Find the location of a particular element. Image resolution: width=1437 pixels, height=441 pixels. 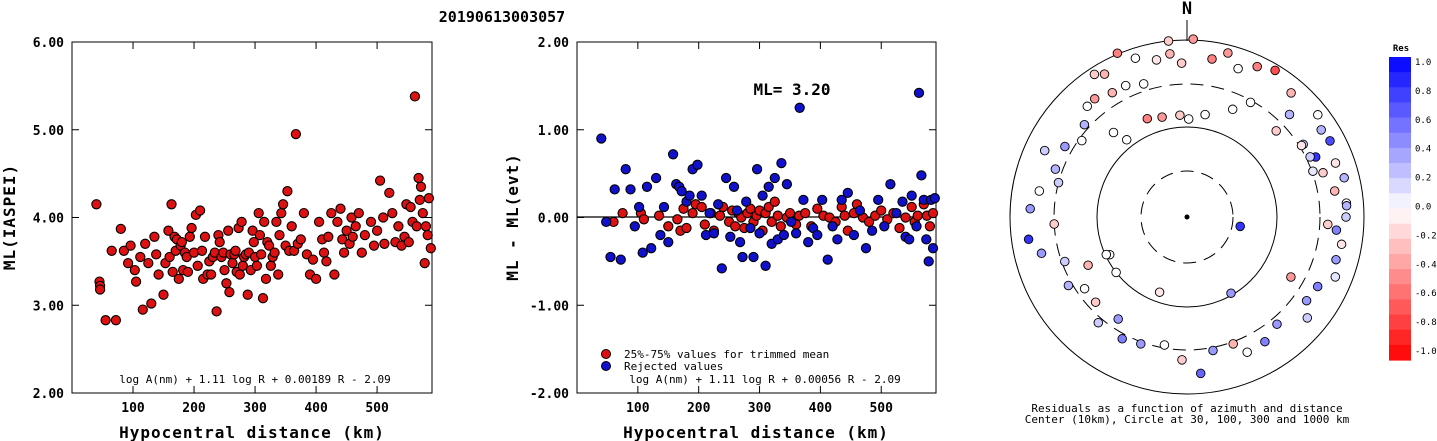

points is located at coordinates (768, 180).